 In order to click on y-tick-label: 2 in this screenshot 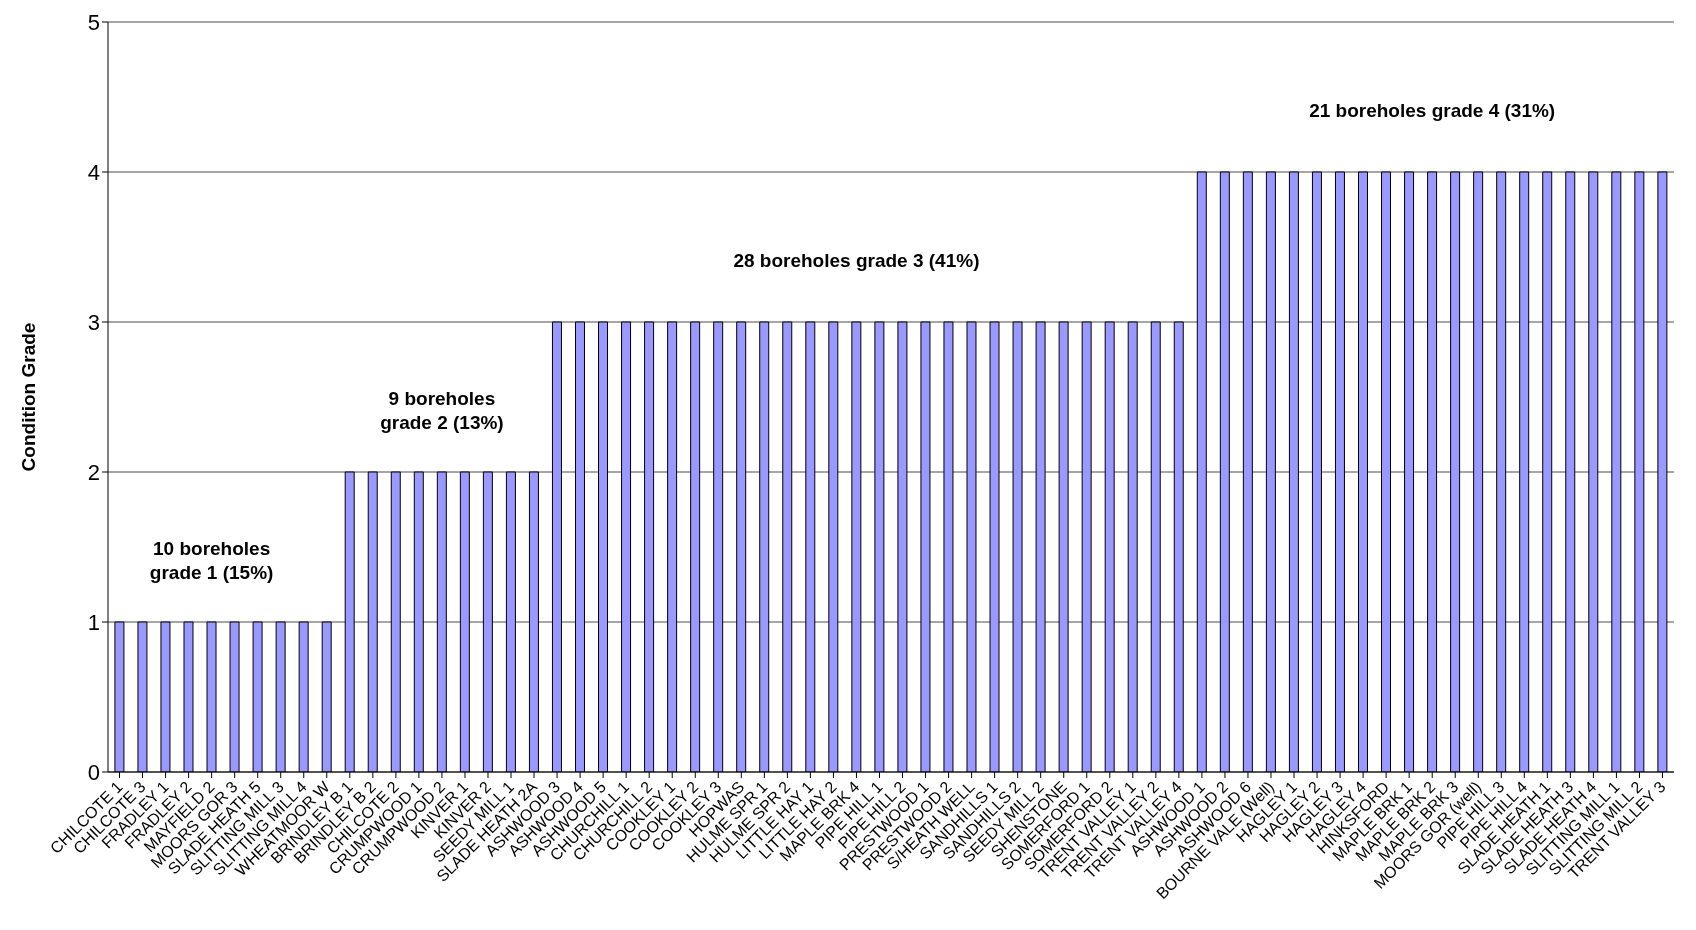, I will do `click(93, 472)`.